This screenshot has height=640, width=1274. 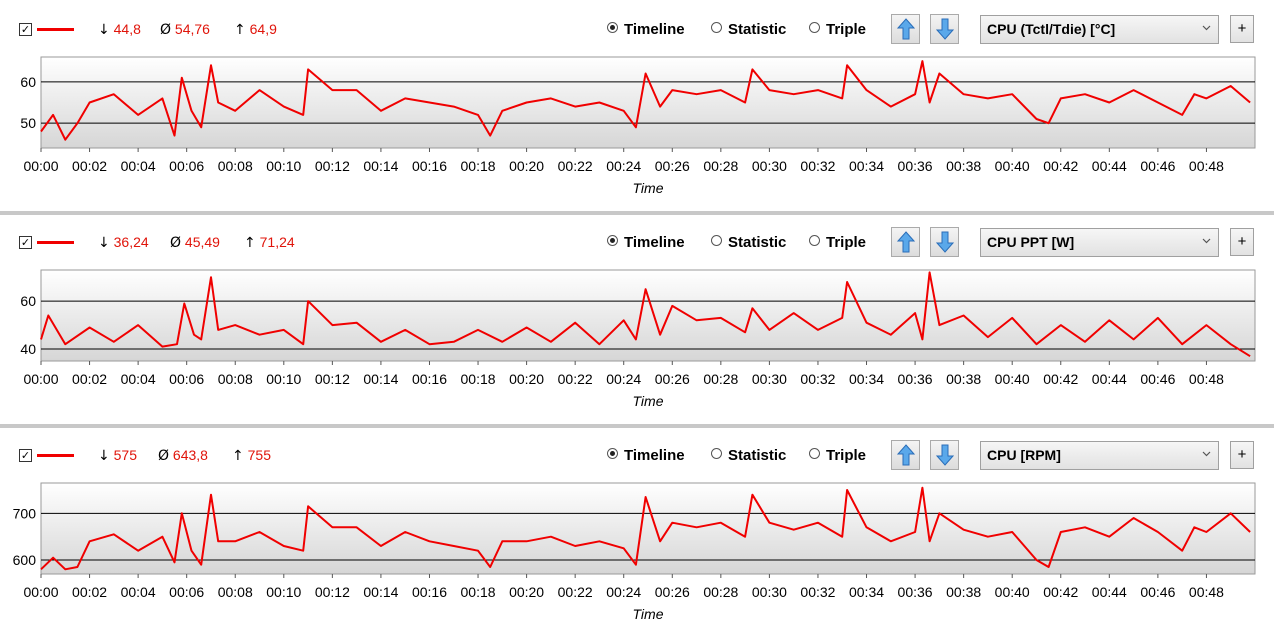 What do you see at coordinates (645, 314) in the screenshot?
I see `series-line` at bounding box center [645, 314].